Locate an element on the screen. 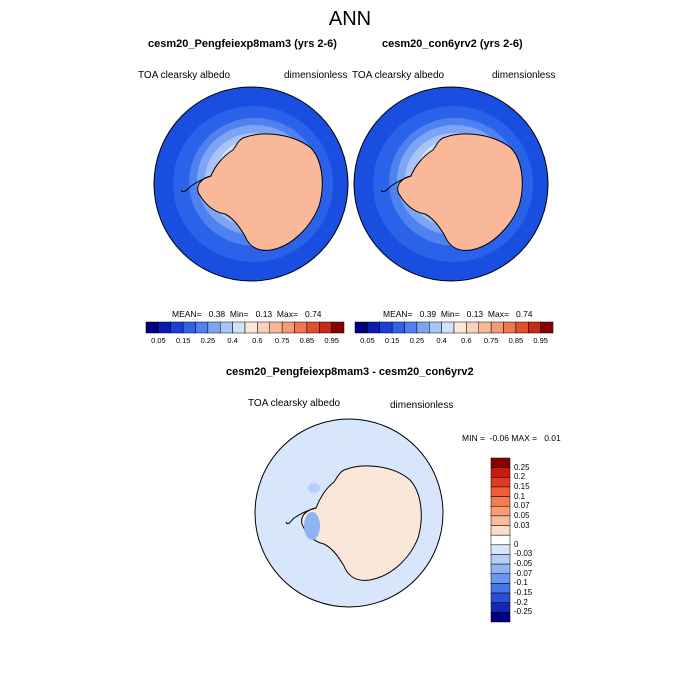 The image size is (700, 700). diff-colorbar-tick-label: -0.2 is located at coordinates (521, 602).